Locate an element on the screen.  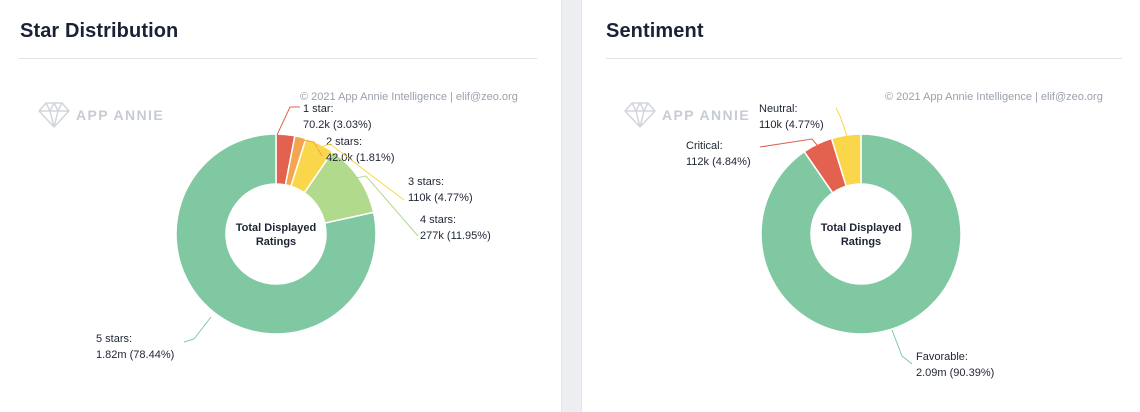
slice-label-5-stars: 5 stars: is located at coordinates (114, 339).